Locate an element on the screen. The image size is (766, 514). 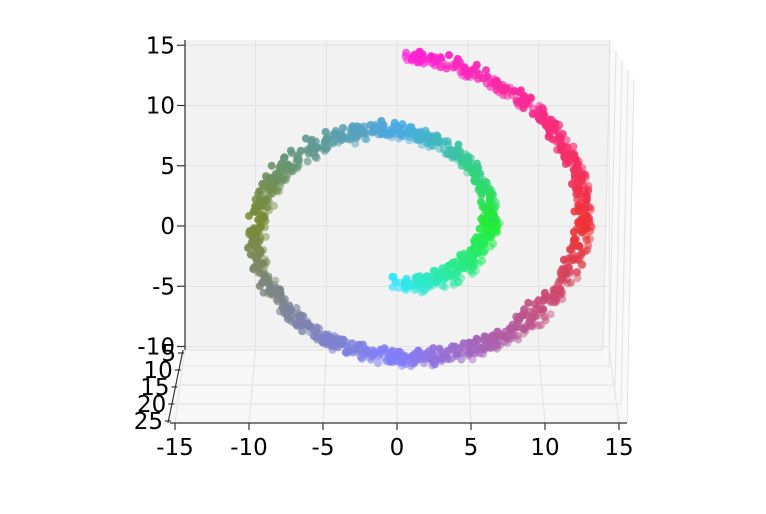
z-tick-label: 20 is located at coordinates (151, 405).